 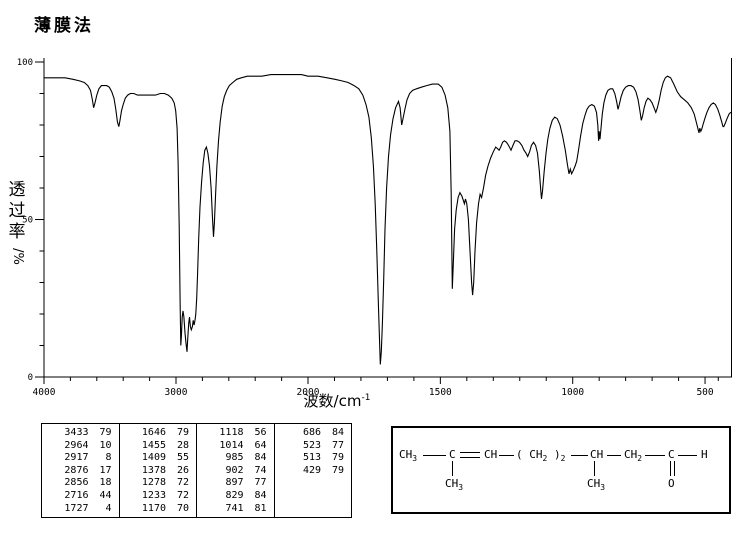 What do you see at coordinates (440, 392) in the screenshot?
I see `x-tick-label: 1500` at bounding box center [440, 392].